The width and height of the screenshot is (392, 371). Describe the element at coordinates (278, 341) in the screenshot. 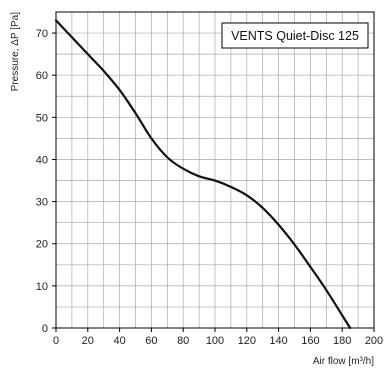

I see `x-tick-label: 140` at that location.